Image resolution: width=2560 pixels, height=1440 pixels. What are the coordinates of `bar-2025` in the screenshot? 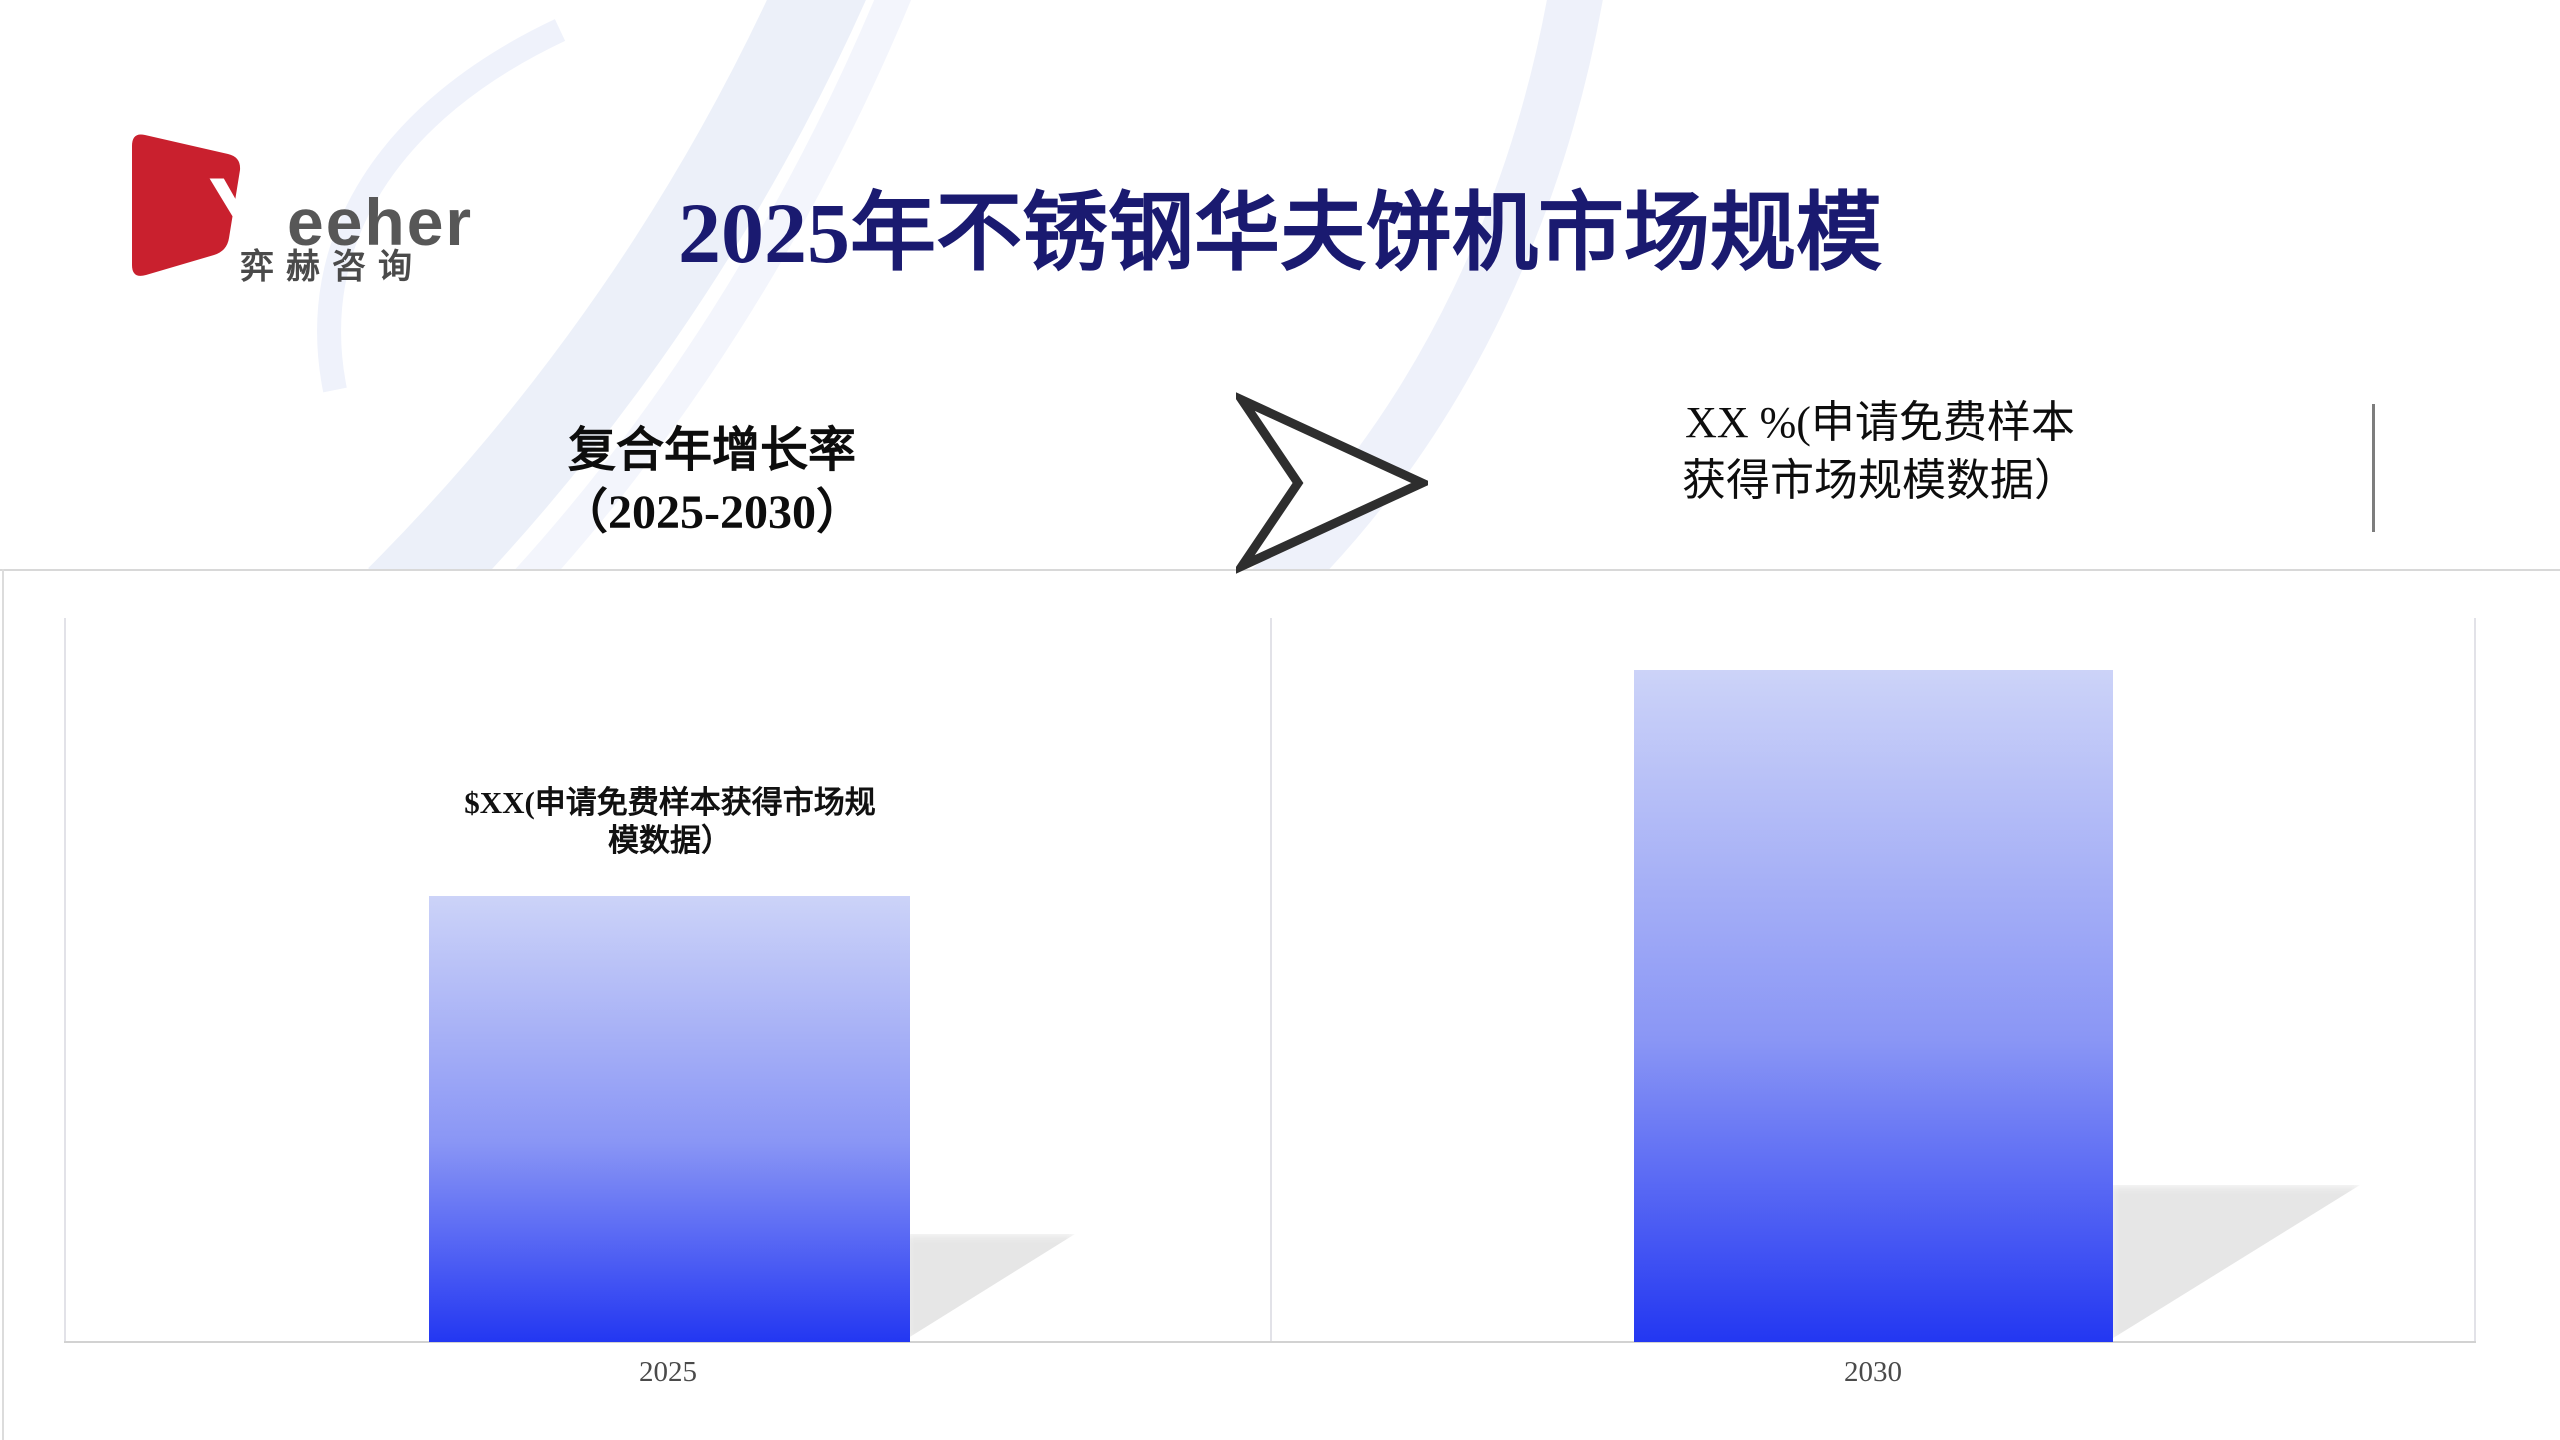 It's located at (669, 1119).